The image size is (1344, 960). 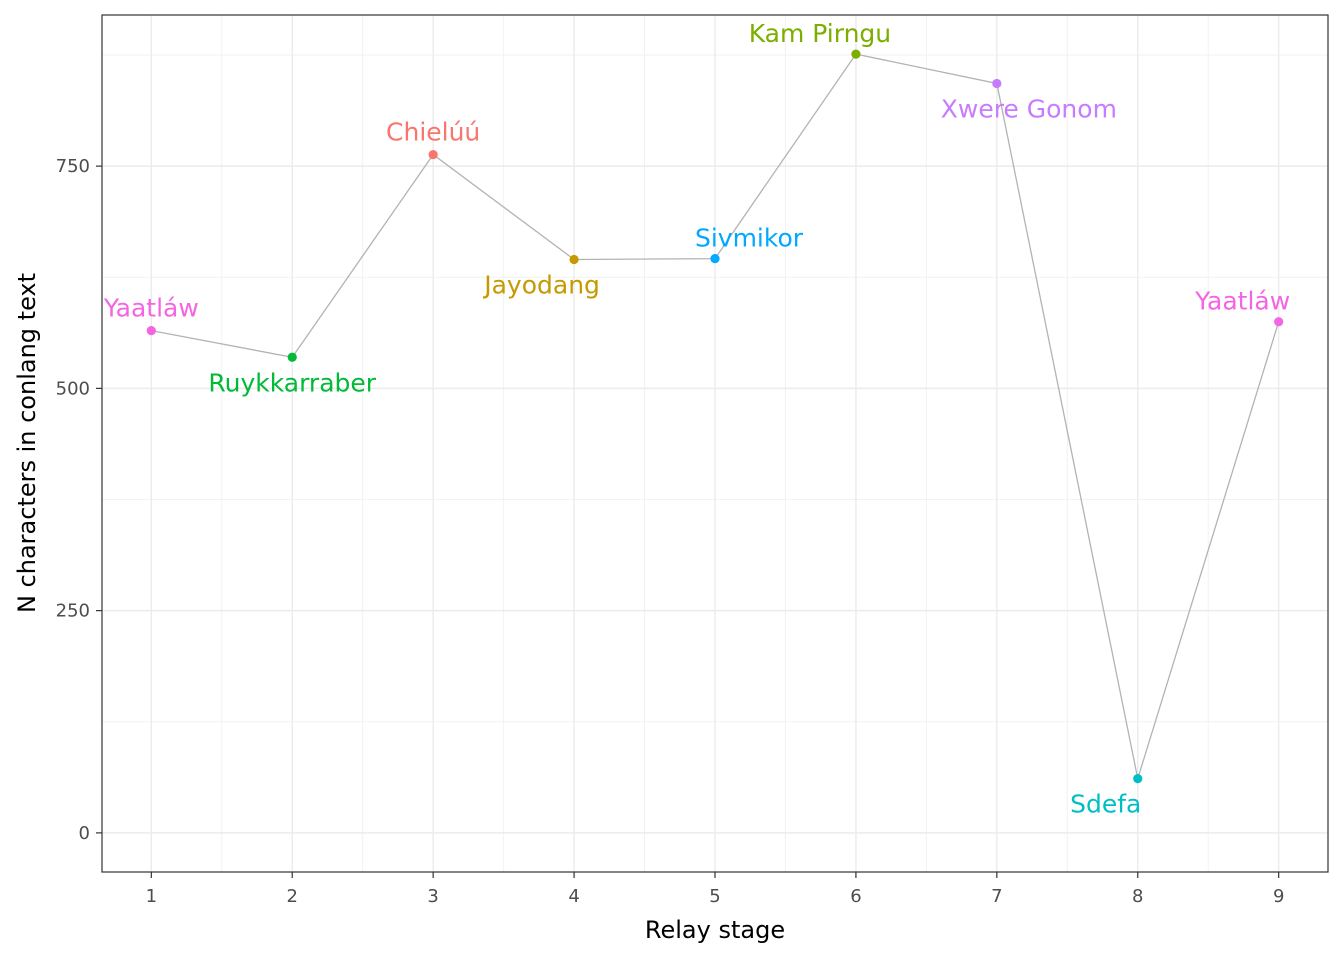 What do you see at coordinates (151, 896) in the screenshot?
I see `x-tick-label: 1` at bounding box center [151, 896].